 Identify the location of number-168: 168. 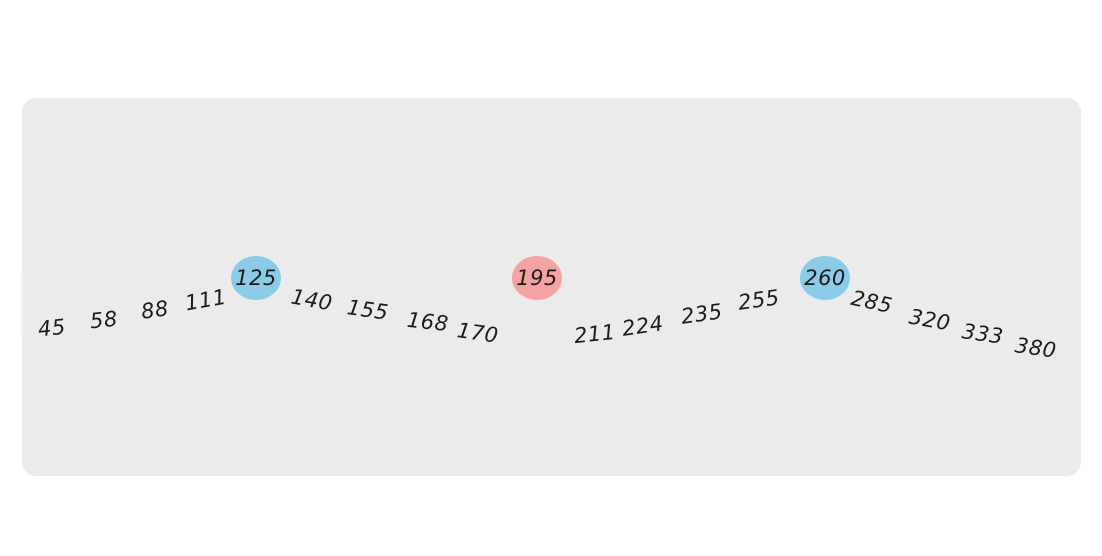
(427, 322).